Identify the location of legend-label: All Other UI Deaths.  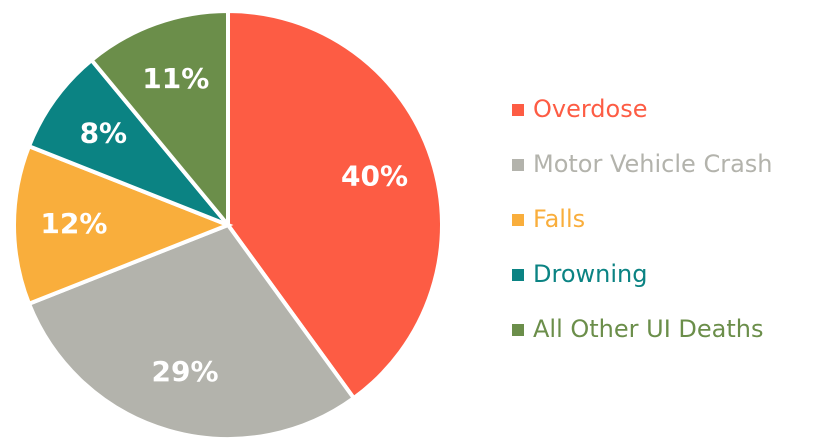
(648, 329).